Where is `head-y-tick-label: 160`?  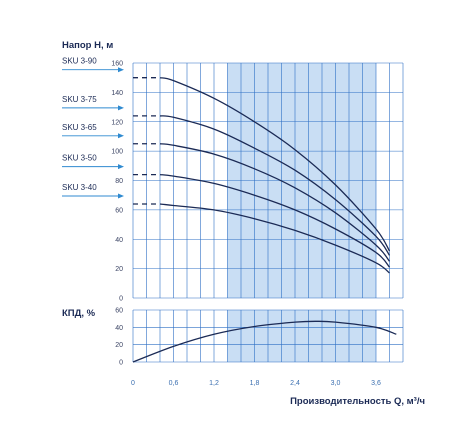
head-y-tick-label: 160 is located at coordinates (117, 64).